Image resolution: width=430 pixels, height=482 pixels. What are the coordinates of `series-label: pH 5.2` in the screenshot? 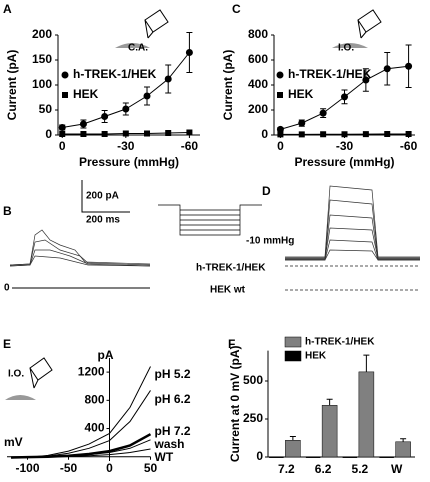 It's located at (173, 374).